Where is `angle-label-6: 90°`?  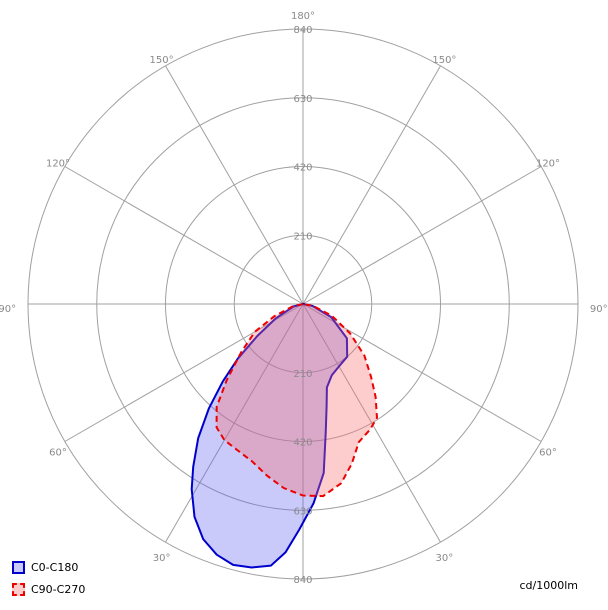
angle-label-6: 90° is located at coordinates (8, 309).